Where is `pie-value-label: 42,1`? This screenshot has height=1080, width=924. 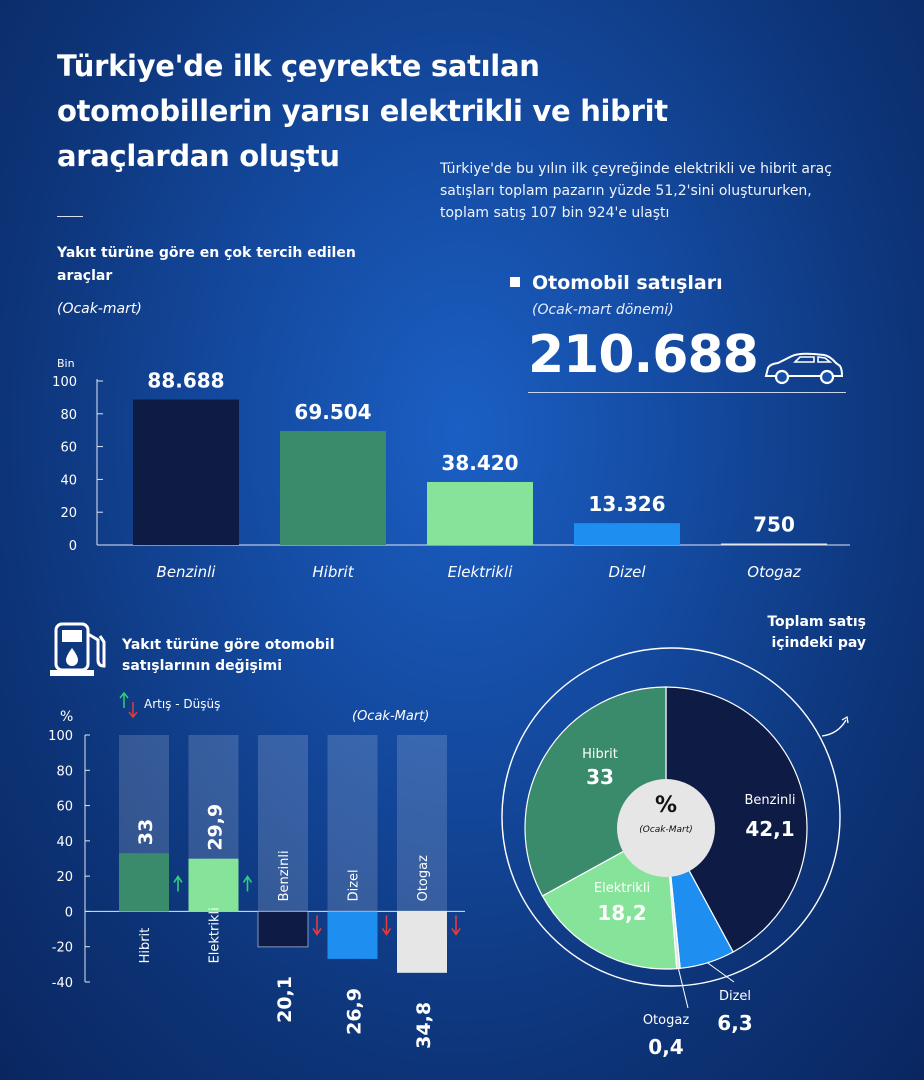 pie-value-label: 42,1 is located at coordinates (769, 829).